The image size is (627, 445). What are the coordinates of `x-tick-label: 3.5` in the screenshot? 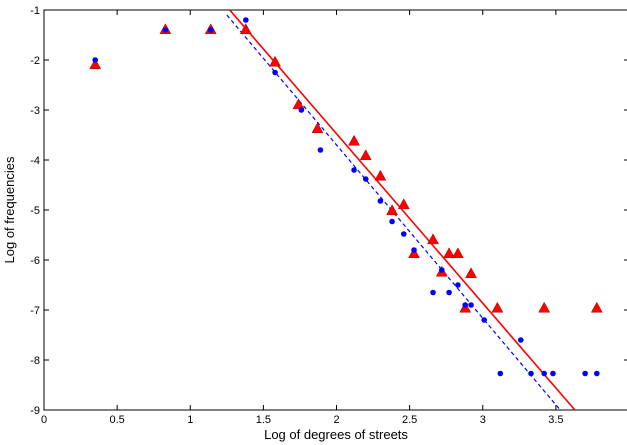 It's located at (555, 420).